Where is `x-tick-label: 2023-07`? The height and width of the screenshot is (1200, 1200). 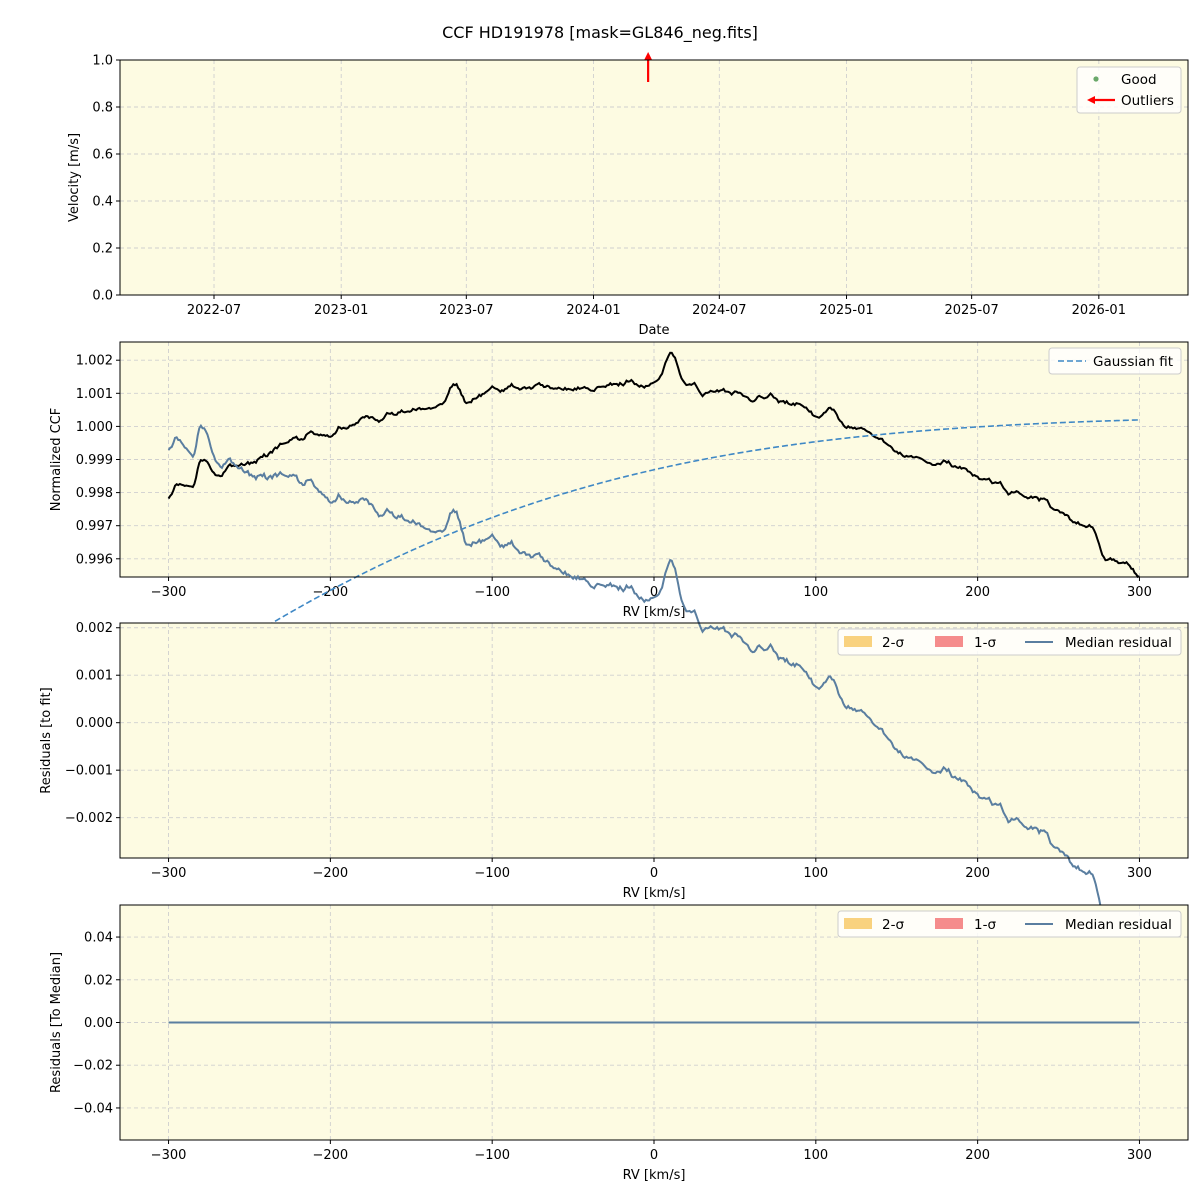 x-tick-label: 2023-07 is located at coordinates (466, 310).